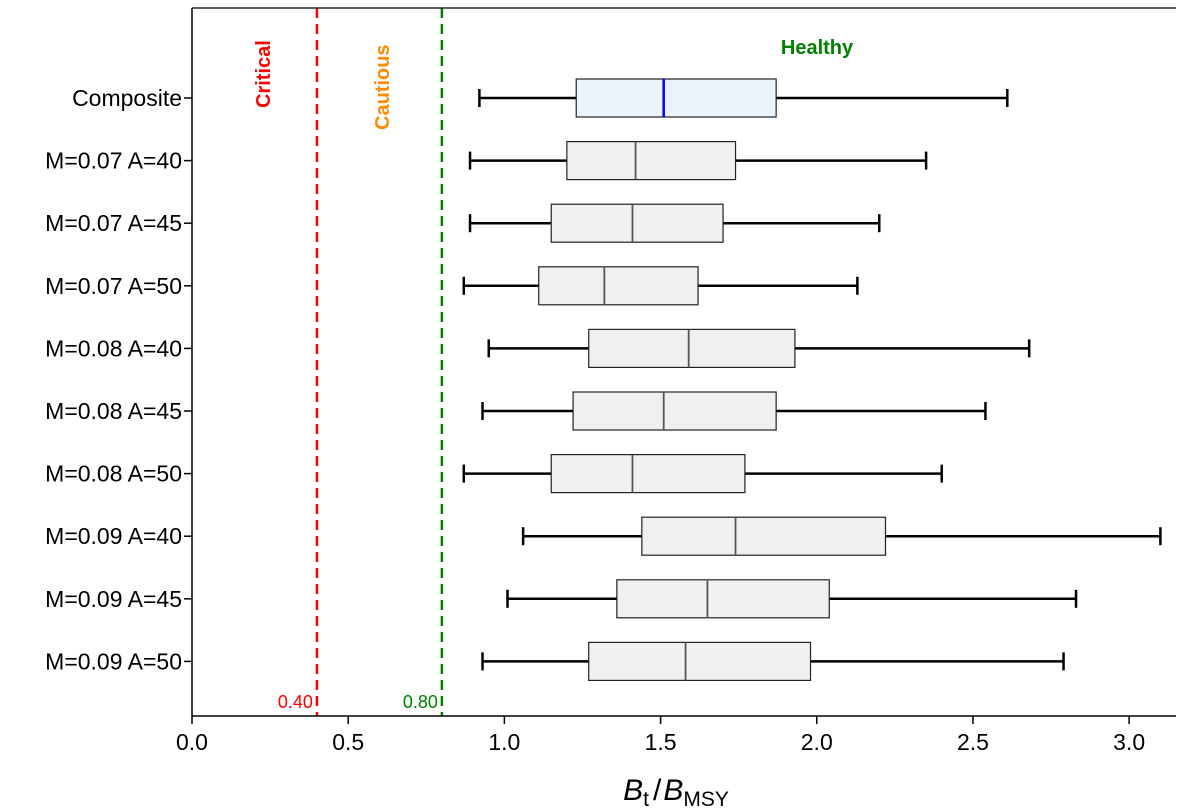 The image size is (1186, 808). Describe the element at coordinates (113, 286) in the screenshot. I see `category-label: M=0.07 A=50` at that location.